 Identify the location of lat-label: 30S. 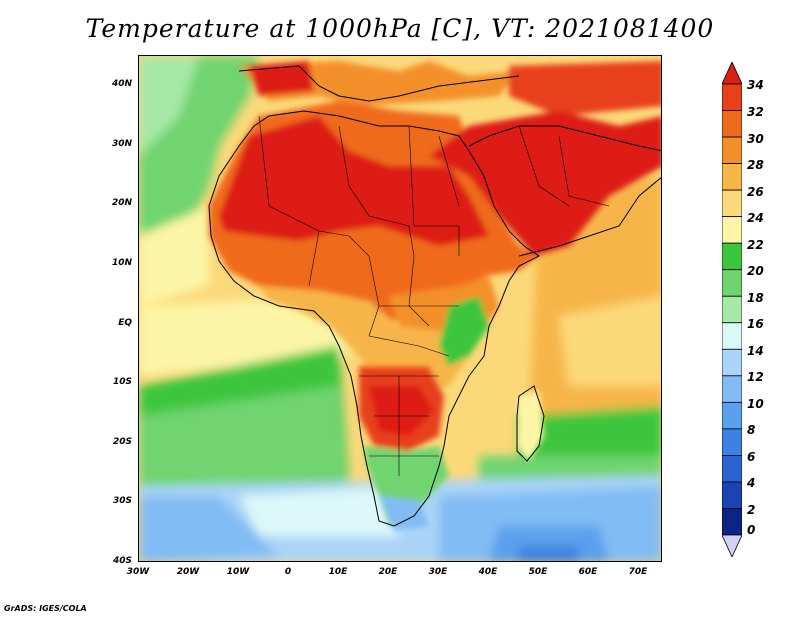
(122, 501).